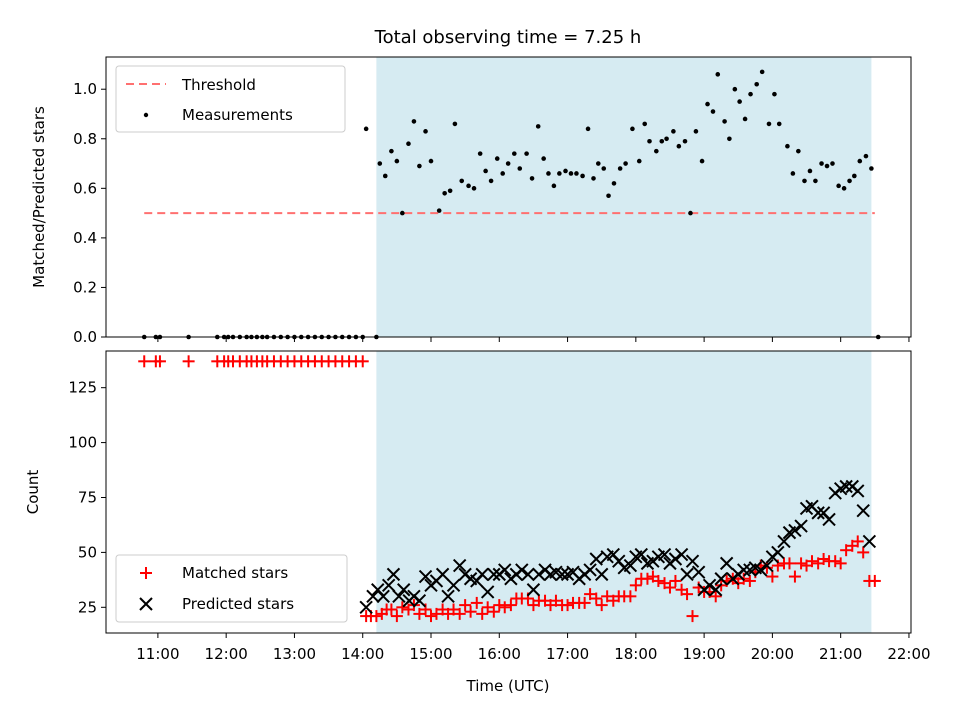 Image resolution: width=960 pixels, height=720 pixels. I want to click on x-tick-label: 18:00, so click(635, 654).